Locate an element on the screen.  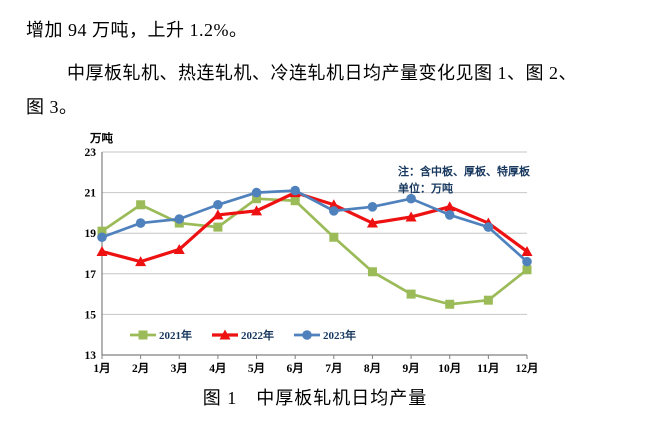
x-tick-label: 2月 is located at coordinates (140, 368).